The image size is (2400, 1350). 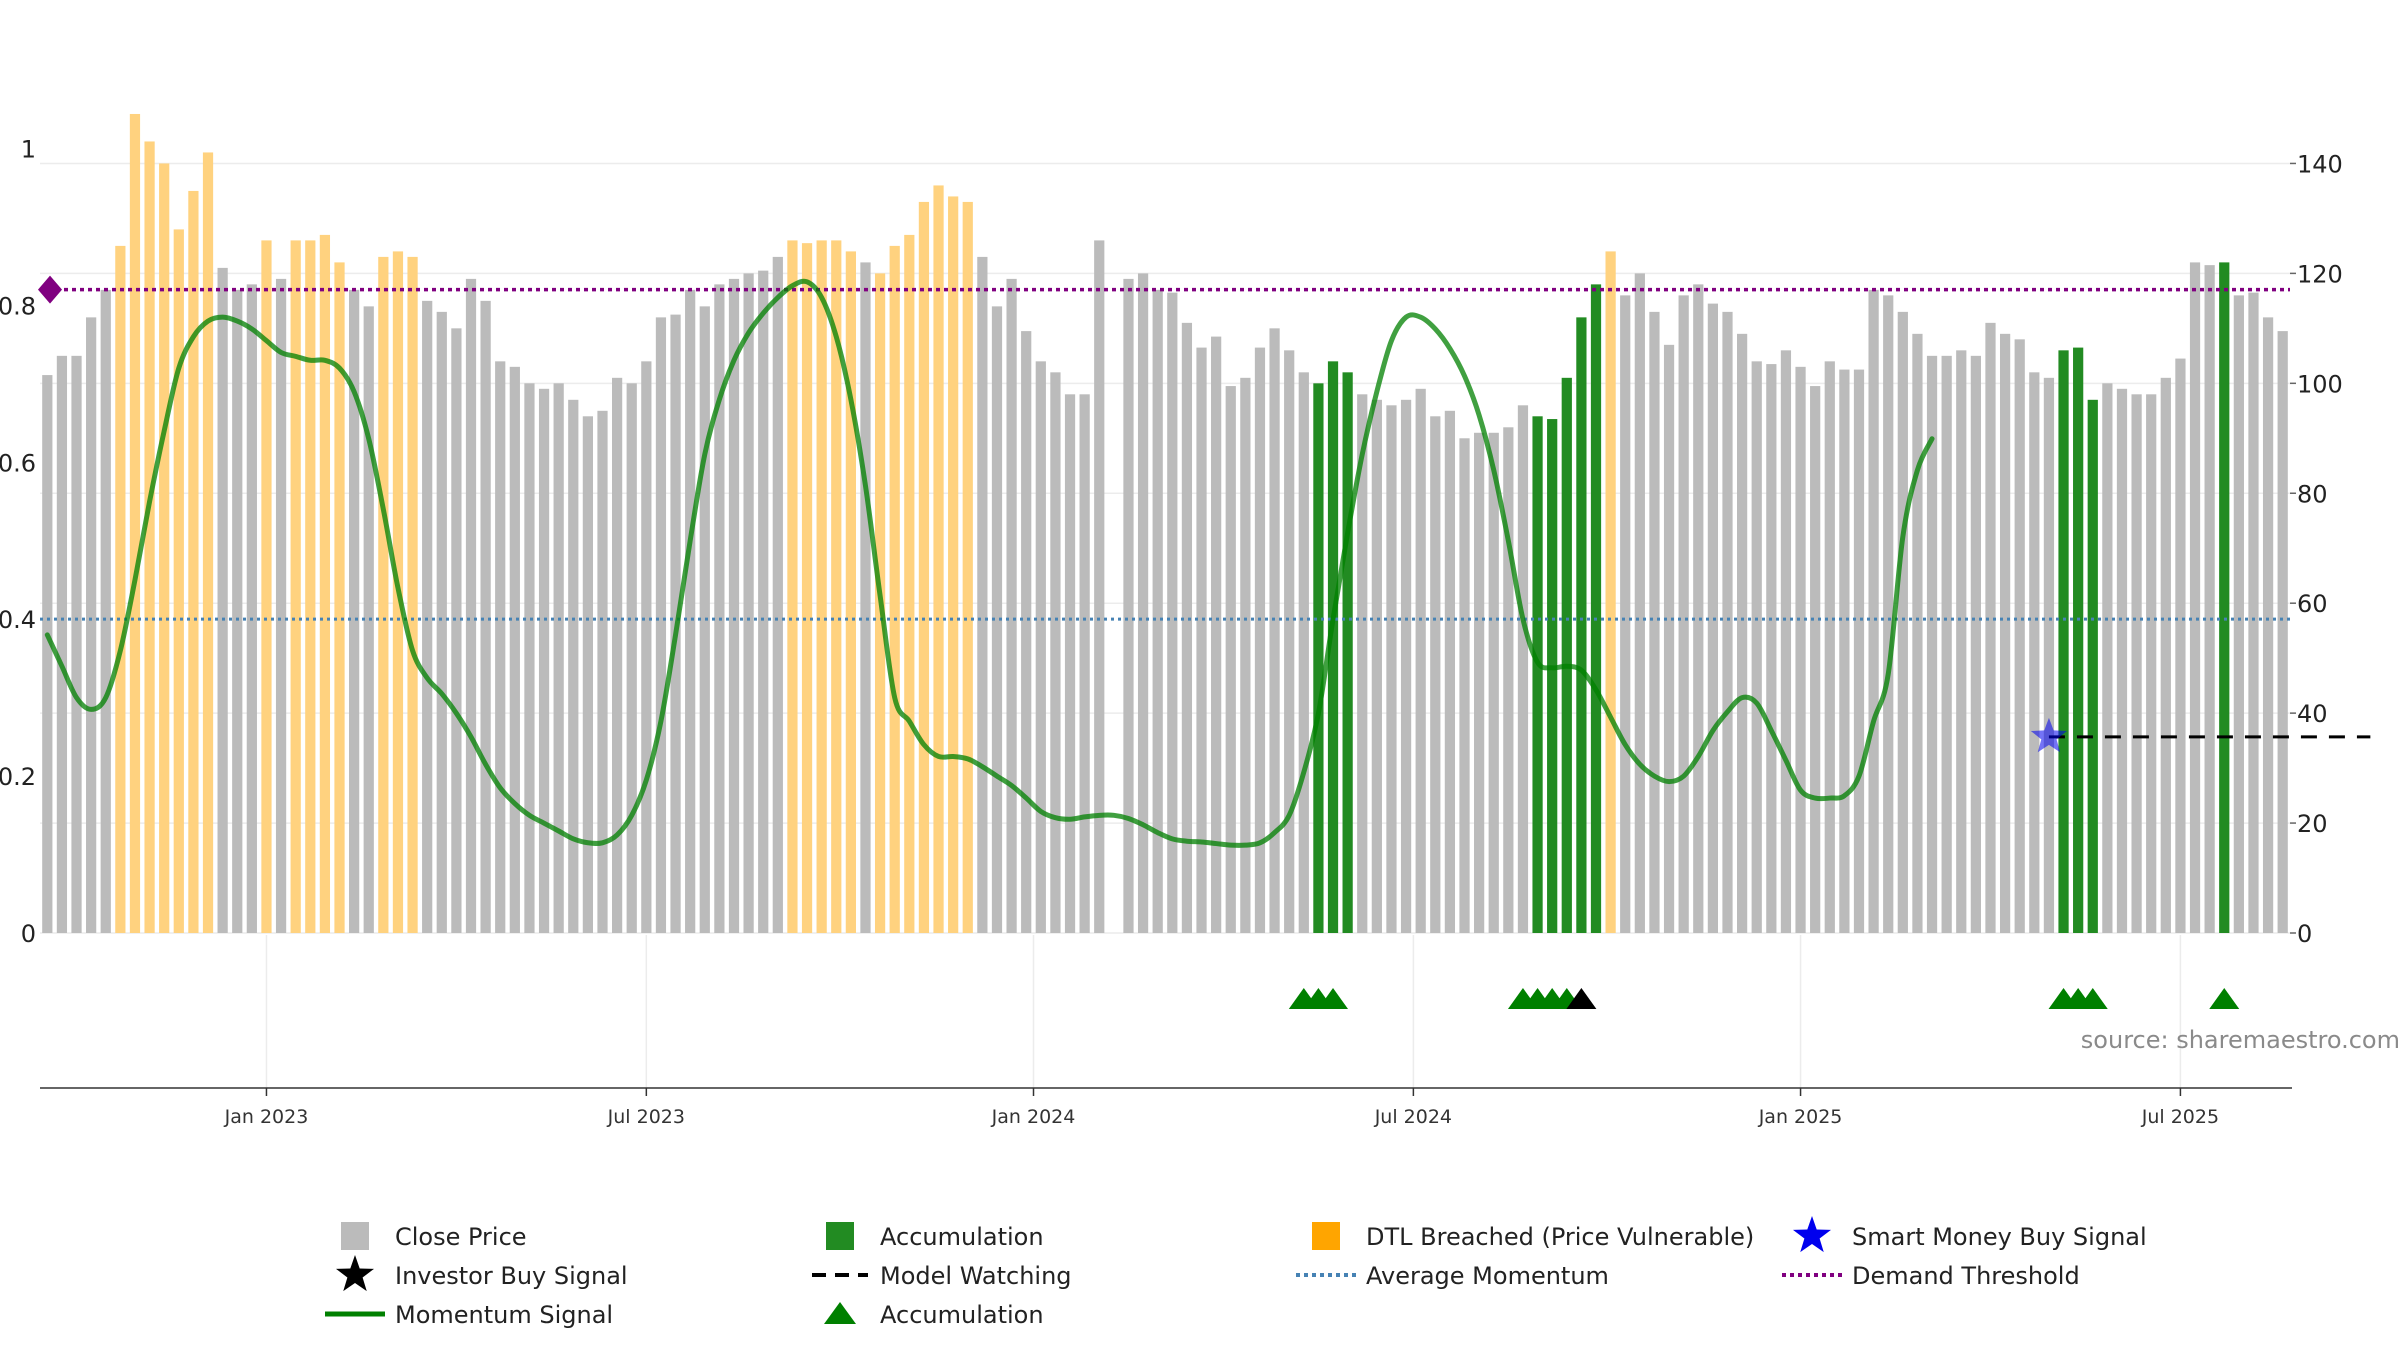 What do you see at coordinates (1812, 1234) in the screenshot?
I see `legend-star` at bounding box center [1812, 1234].